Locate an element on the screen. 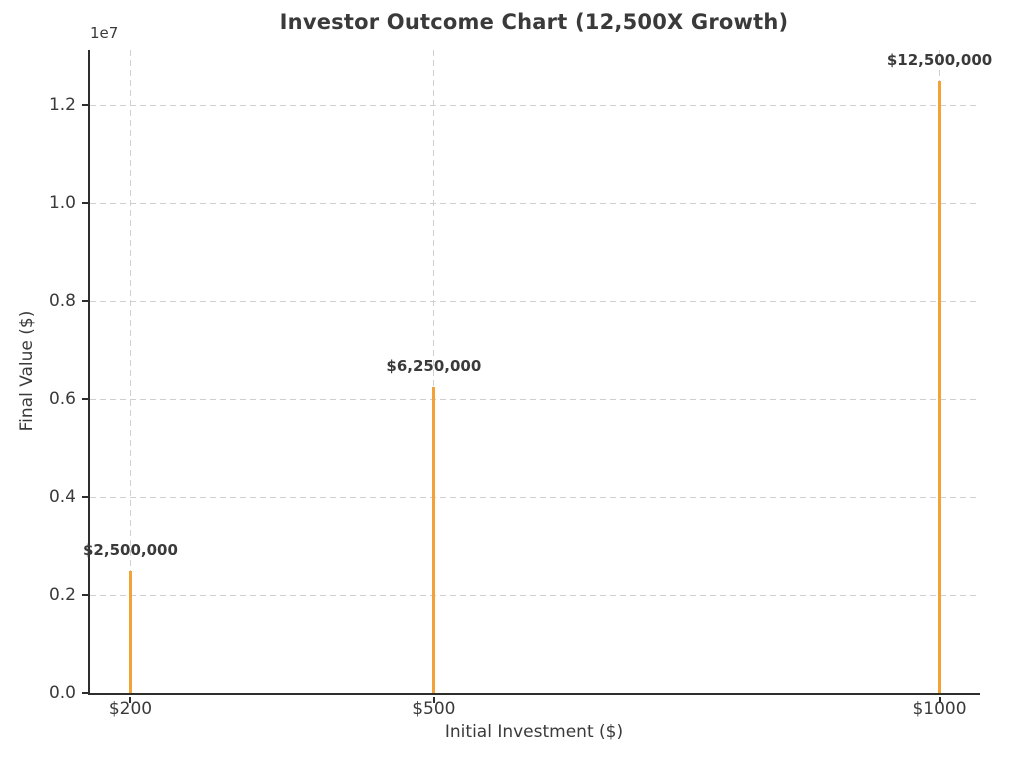  y-tick-label: 1.0 is located at coordinates (62, 203).